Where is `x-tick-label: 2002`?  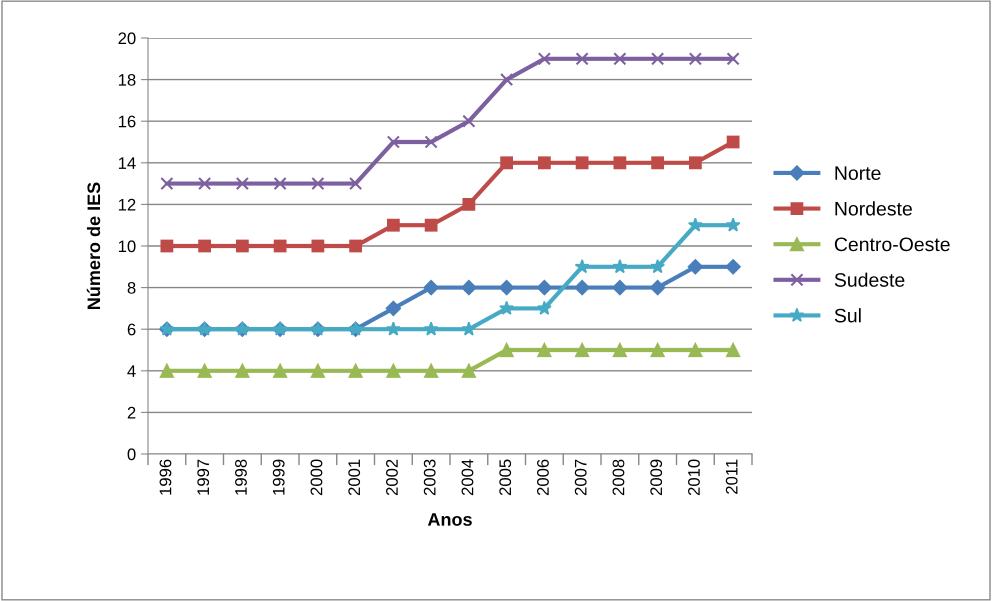 x-tick-label: 2002 is located at coordinates (392, 478).